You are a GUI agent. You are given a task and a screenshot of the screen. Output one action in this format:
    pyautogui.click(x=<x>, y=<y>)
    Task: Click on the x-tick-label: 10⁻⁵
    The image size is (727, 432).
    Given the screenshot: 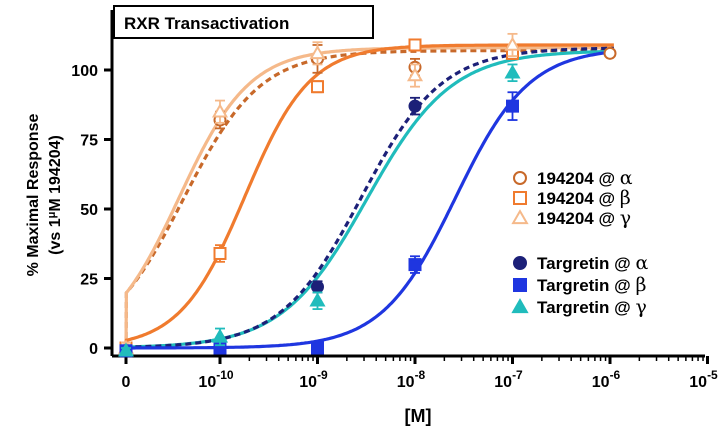 What is the action you would take?
    pyautogui.click(x=703, y=379)
    